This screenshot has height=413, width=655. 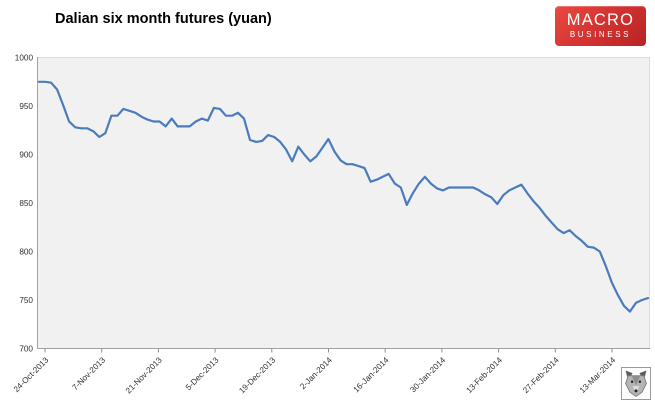 I want to click on y-axis-label: 950, so click(x=26, y=106).